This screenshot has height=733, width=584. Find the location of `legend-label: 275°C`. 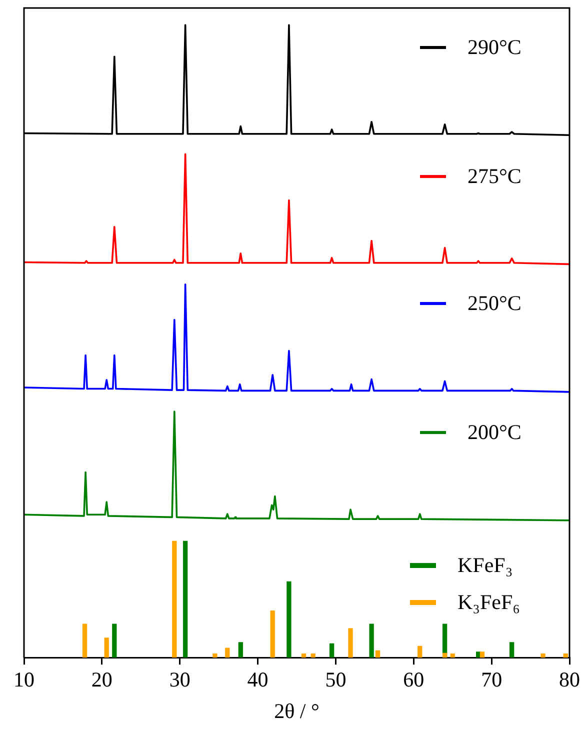

legend-label: 275°C is located at coordinates (495, 176).